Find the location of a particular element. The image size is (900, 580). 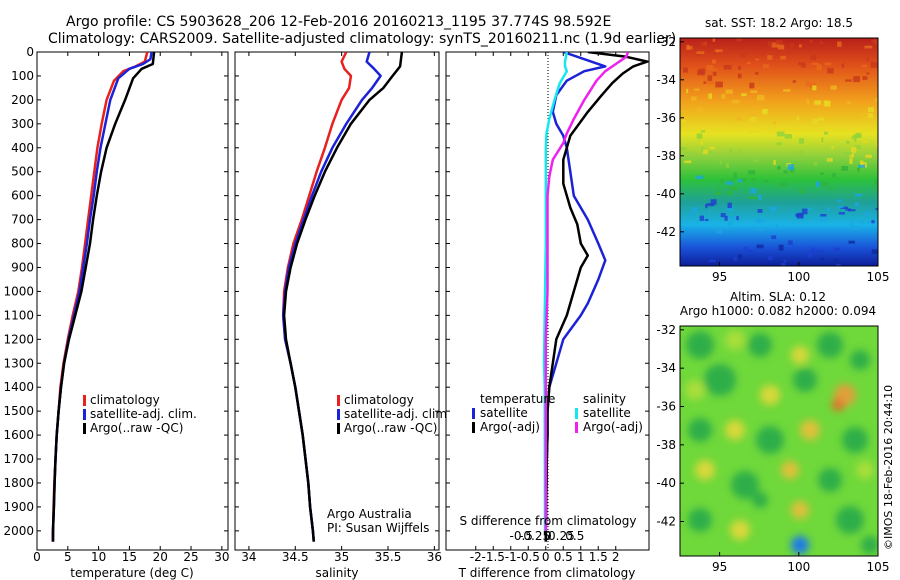

map-y-tick-label: -36 is located at coordinates (666, 118).